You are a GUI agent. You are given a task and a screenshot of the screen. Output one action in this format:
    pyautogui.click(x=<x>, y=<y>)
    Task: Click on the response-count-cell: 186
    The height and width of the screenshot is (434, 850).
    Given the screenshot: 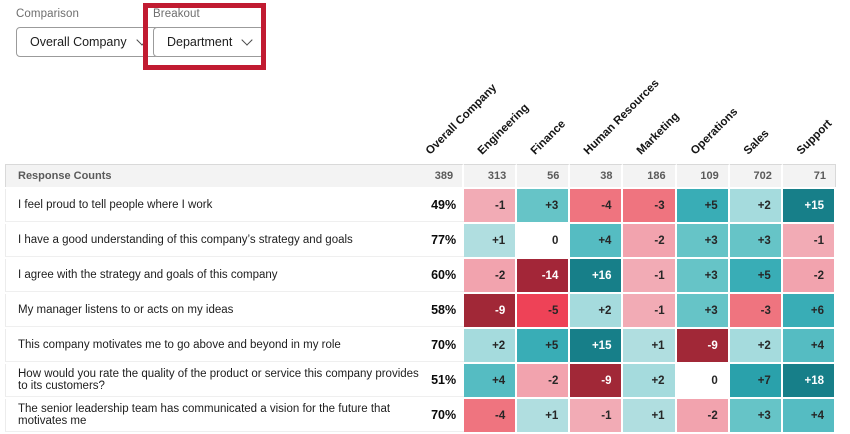 What is the action you would take?
    pyautogui.click(x=650, y=175)
    